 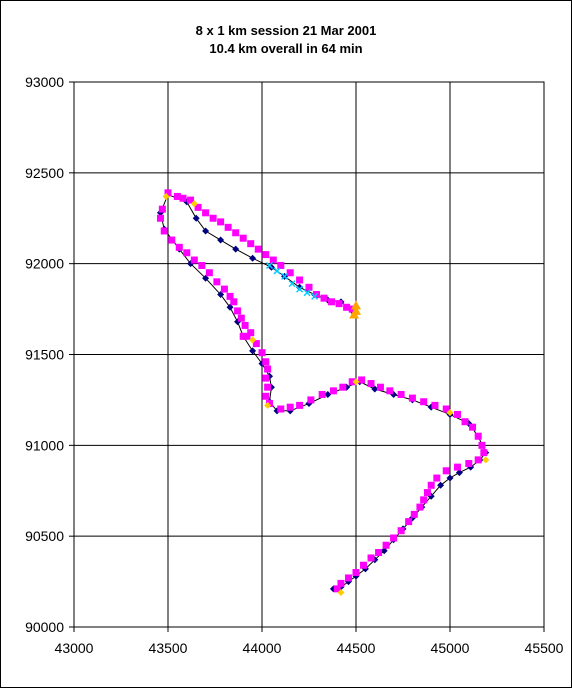 What do you see at coordinates (286, 48) in the screenshot?
I see `chart-subtitle: 10.4 km overall in 64 min` at bounding box center [286, 48].